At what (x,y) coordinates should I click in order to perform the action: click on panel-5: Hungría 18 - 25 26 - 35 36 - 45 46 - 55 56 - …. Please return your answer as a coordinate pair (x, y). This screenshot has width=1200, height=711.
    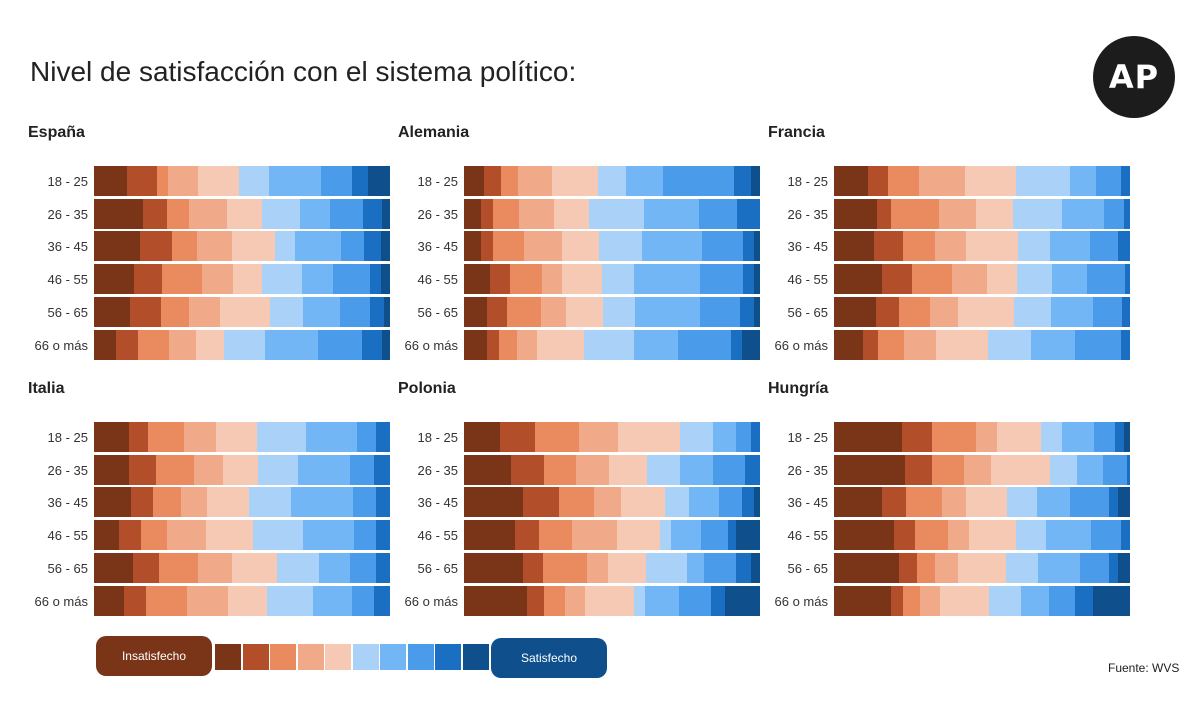
    Looking at the image, I should click on (949, 500).